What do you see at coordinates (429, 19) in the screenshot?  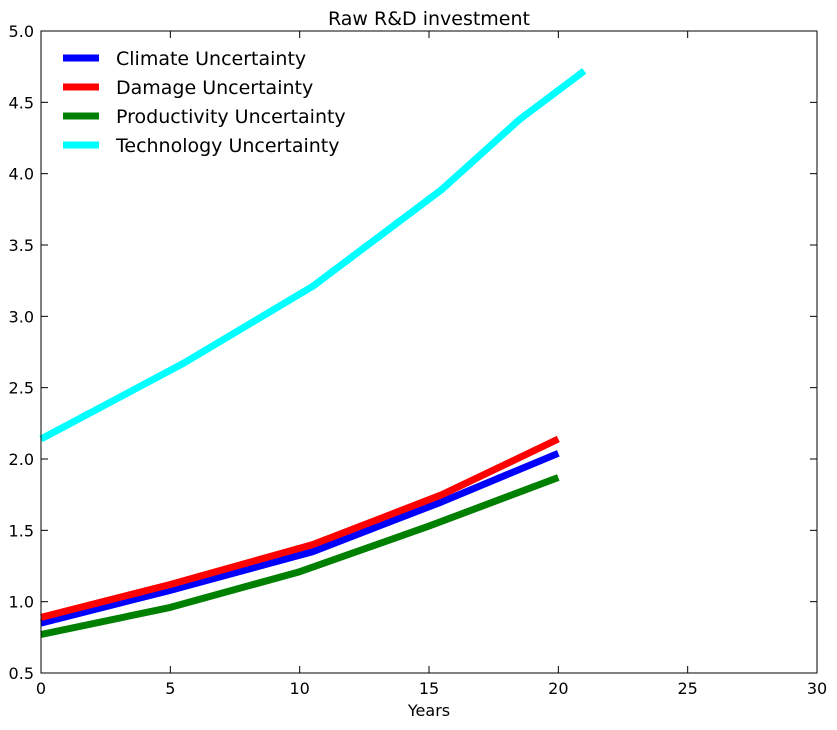 I see `chart-title: Raw R&D investment` at bounding box center [429, 19].